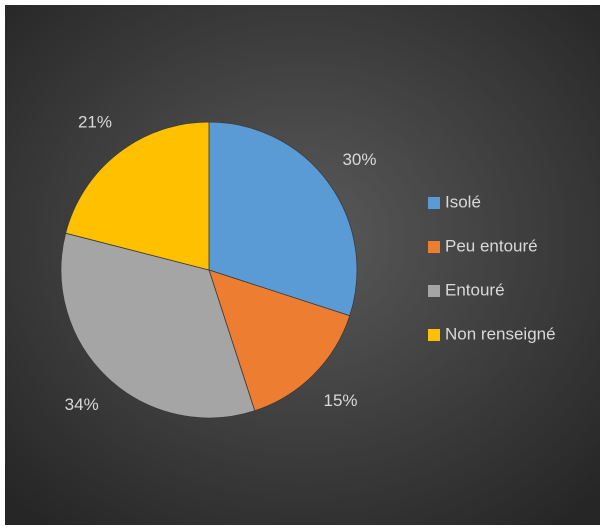 This screenshot has height=530, width=605. I want to click on data-label: 21%, so click(95, 122).